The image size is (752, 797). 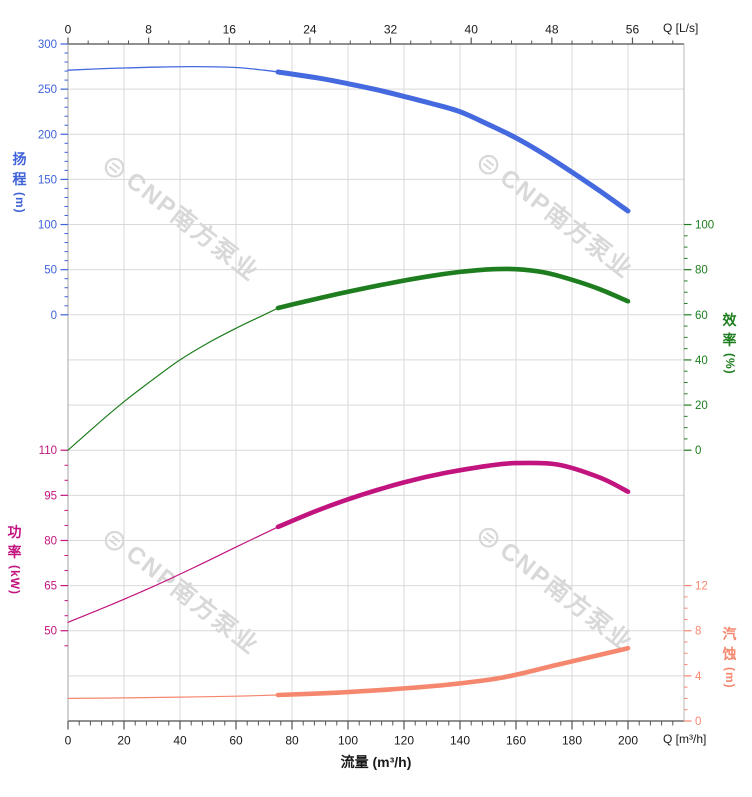 What do you see at coordinates (729, 364) in the screenshot?
I see `efficiency-axis-unit: (%)` at bounding box center [729, 364].